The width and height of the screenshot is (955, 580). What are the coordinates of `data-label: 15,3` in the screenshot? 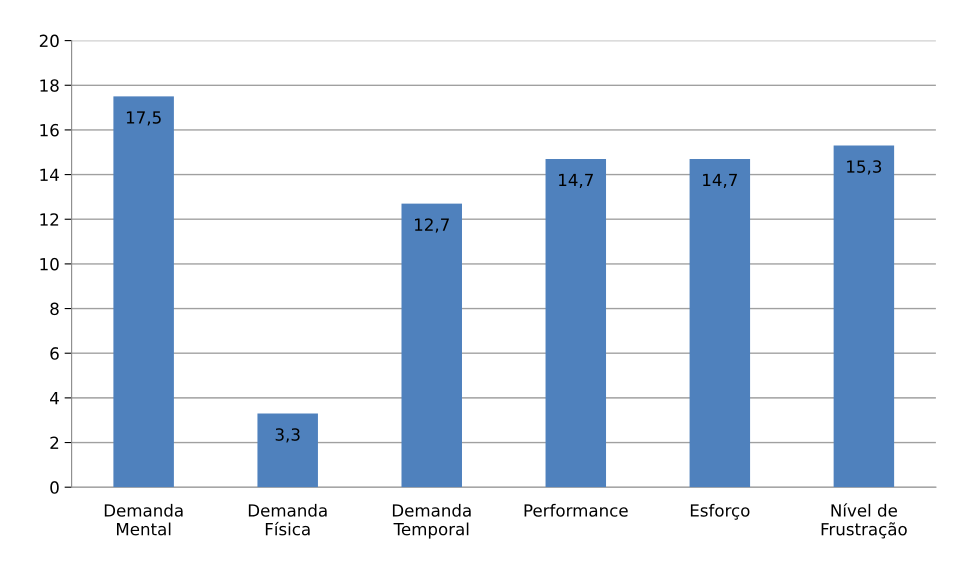 It's located at (864, 167).